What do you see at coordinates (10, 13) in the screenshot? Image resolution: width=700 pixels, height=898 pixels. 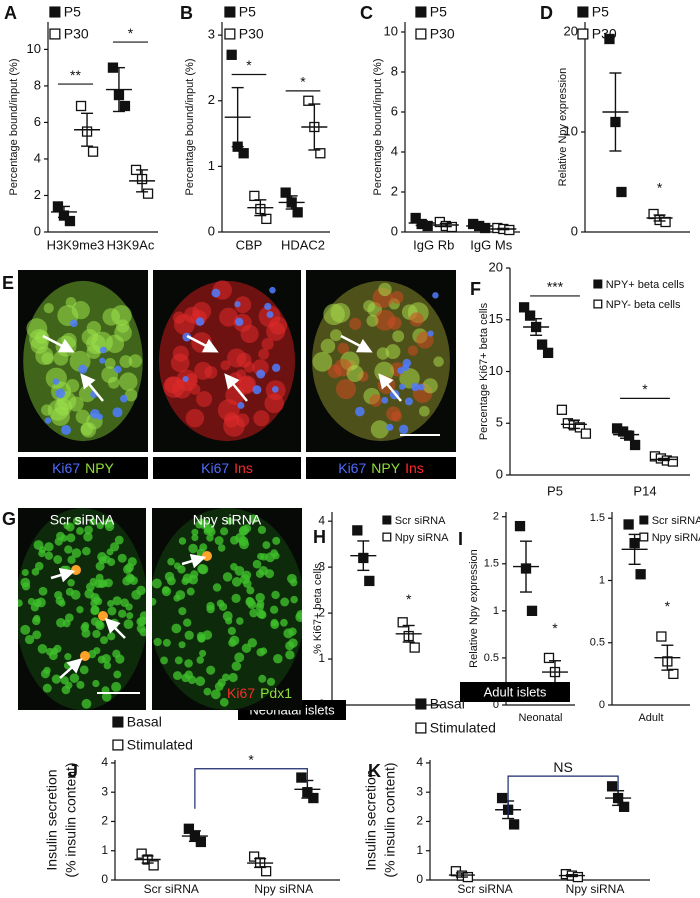 I see `panel-letter: A` at bounding box center [10, 13].